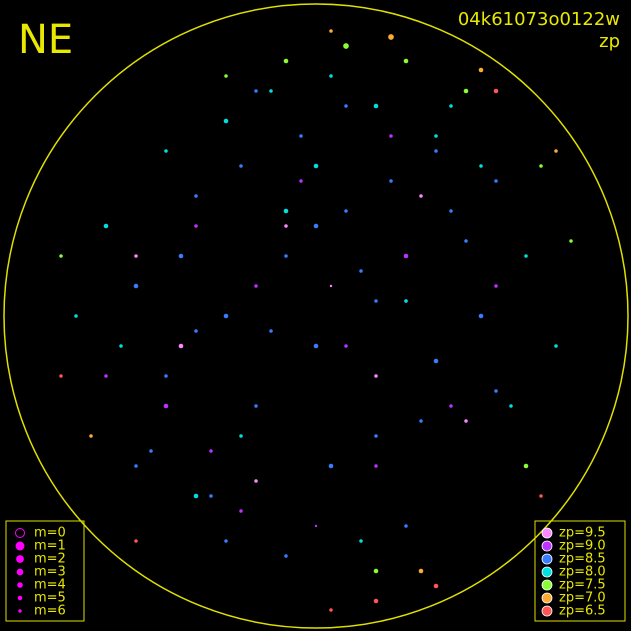 Image resolution: width=631 pixels, height=631 pixels. Describe the element at coordinates (609, 41) in the screenshot. I see `chart-subtitle: zp` at that location.